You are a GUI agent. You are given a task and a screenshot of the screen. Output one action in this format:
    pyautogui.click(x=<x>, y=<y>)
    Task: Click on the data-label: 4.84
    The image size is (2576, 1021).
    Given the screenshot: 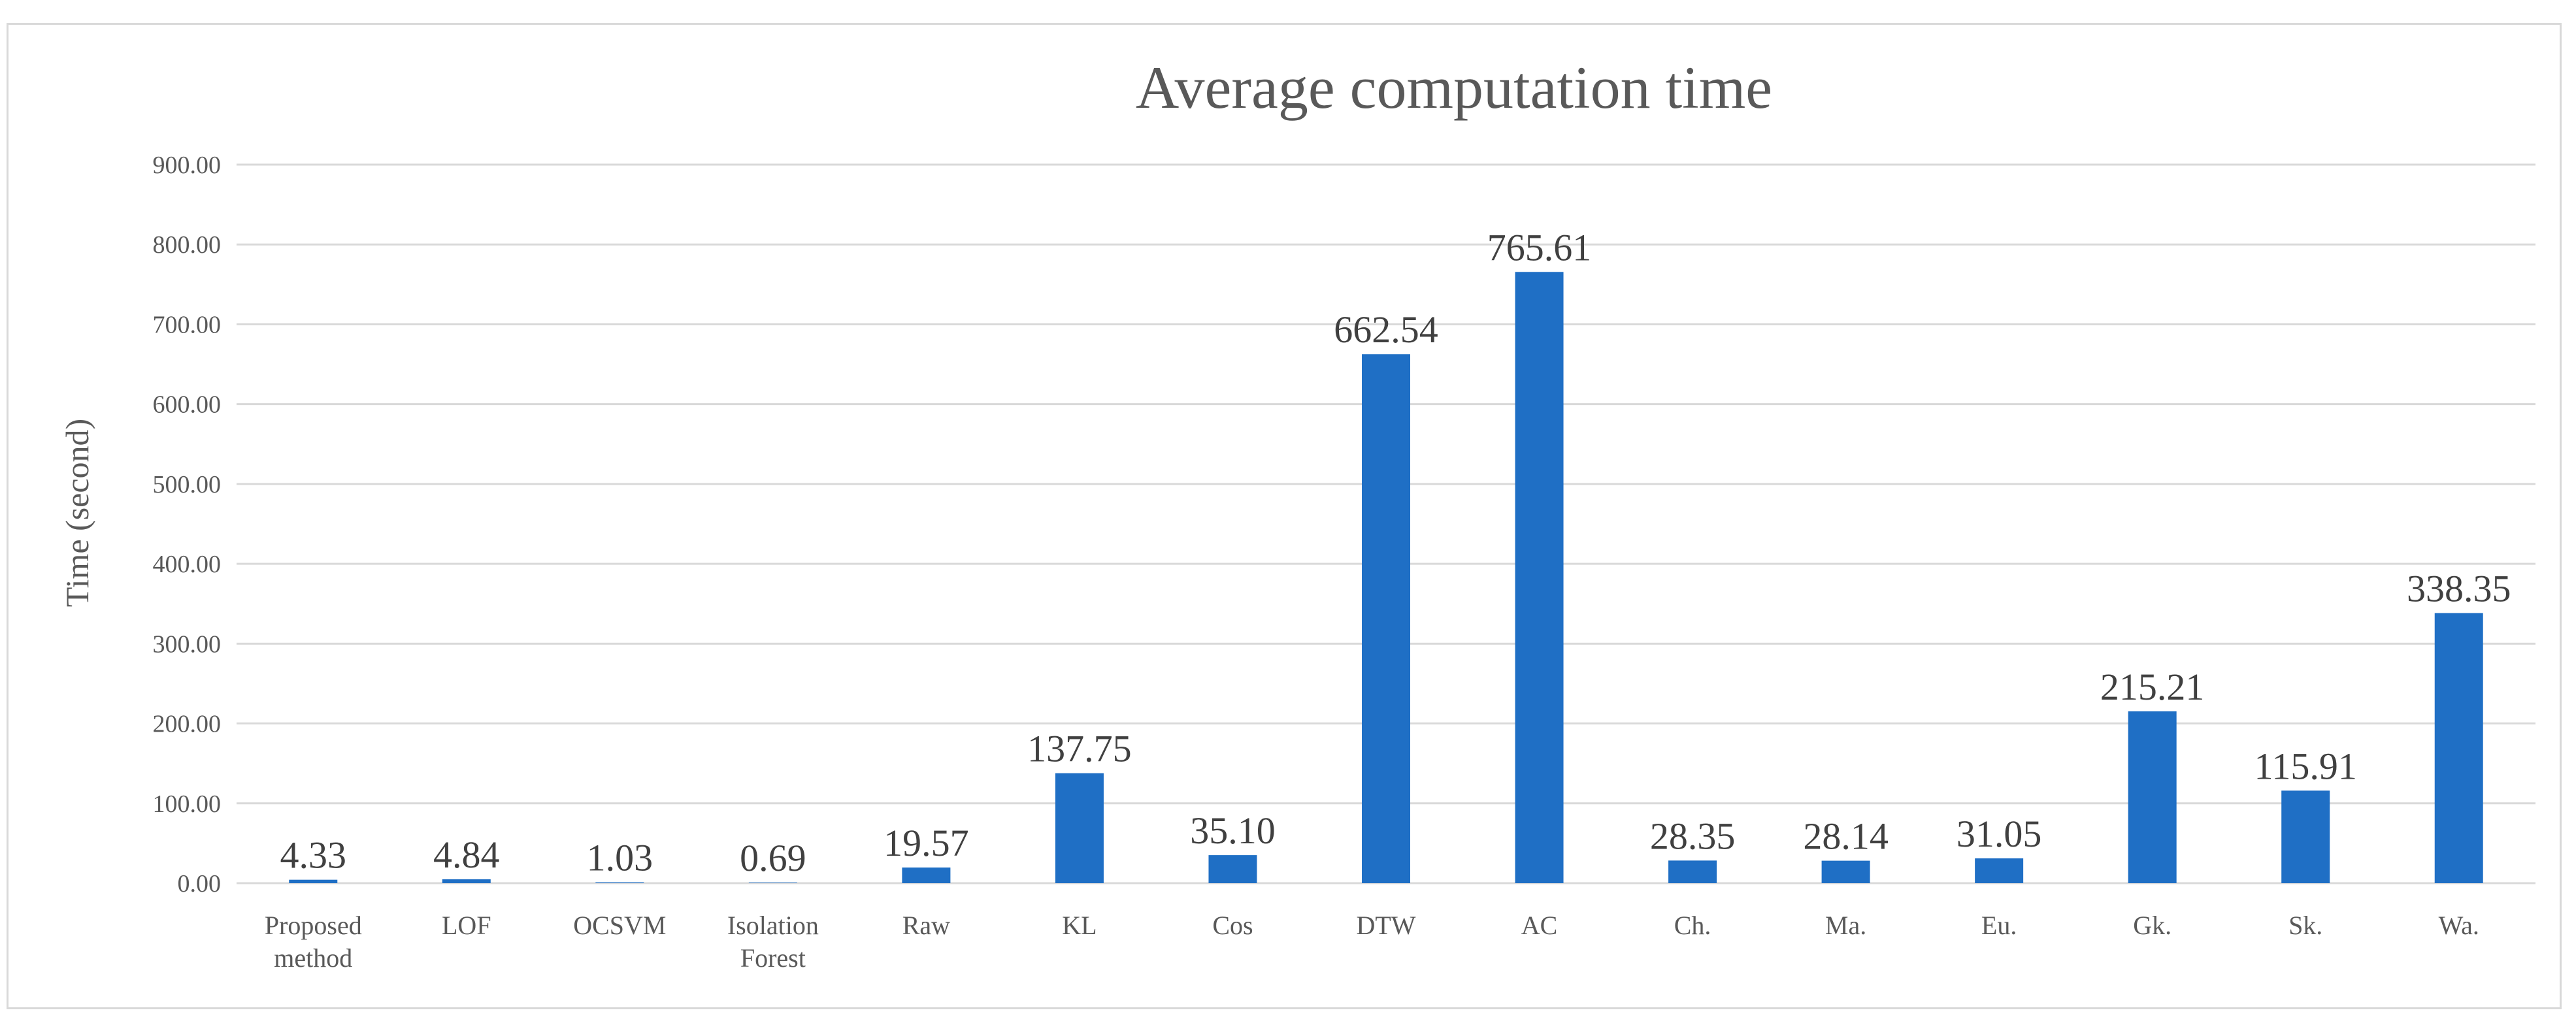 What is the action you would take?
    pyautogui.click(x=466, y=855)
    